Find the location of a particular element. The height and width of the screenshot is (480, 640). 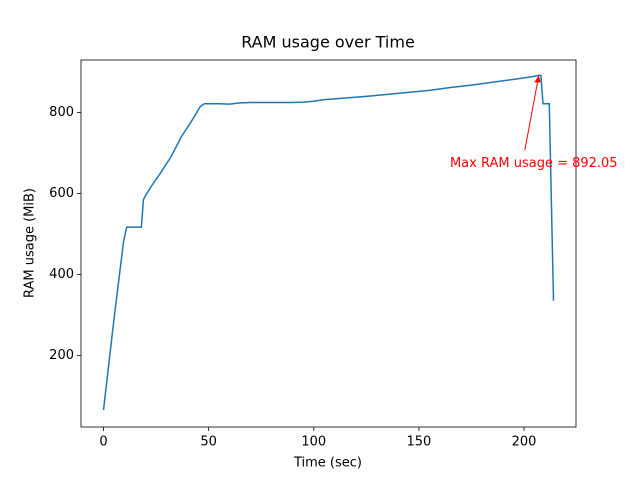

y-axis-label: RAM usage (MiB) is located at coordinates (30, 243).